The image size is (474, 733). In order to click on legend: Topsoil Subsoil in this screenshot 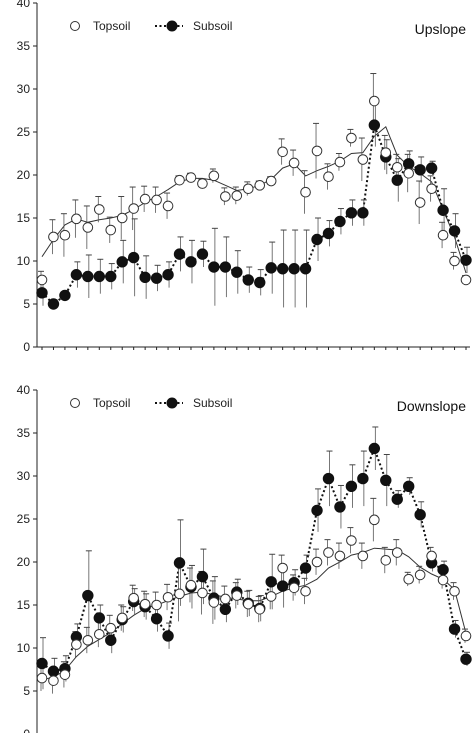, I will do `click(151, 403)`.